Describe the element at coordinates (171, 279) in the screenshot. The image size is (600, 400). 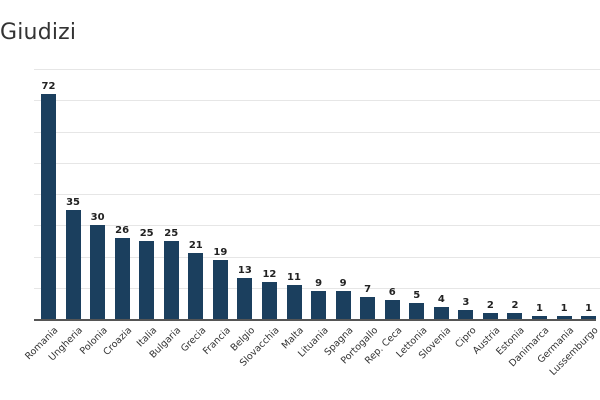
I see `bar-bulgaria` at that location.